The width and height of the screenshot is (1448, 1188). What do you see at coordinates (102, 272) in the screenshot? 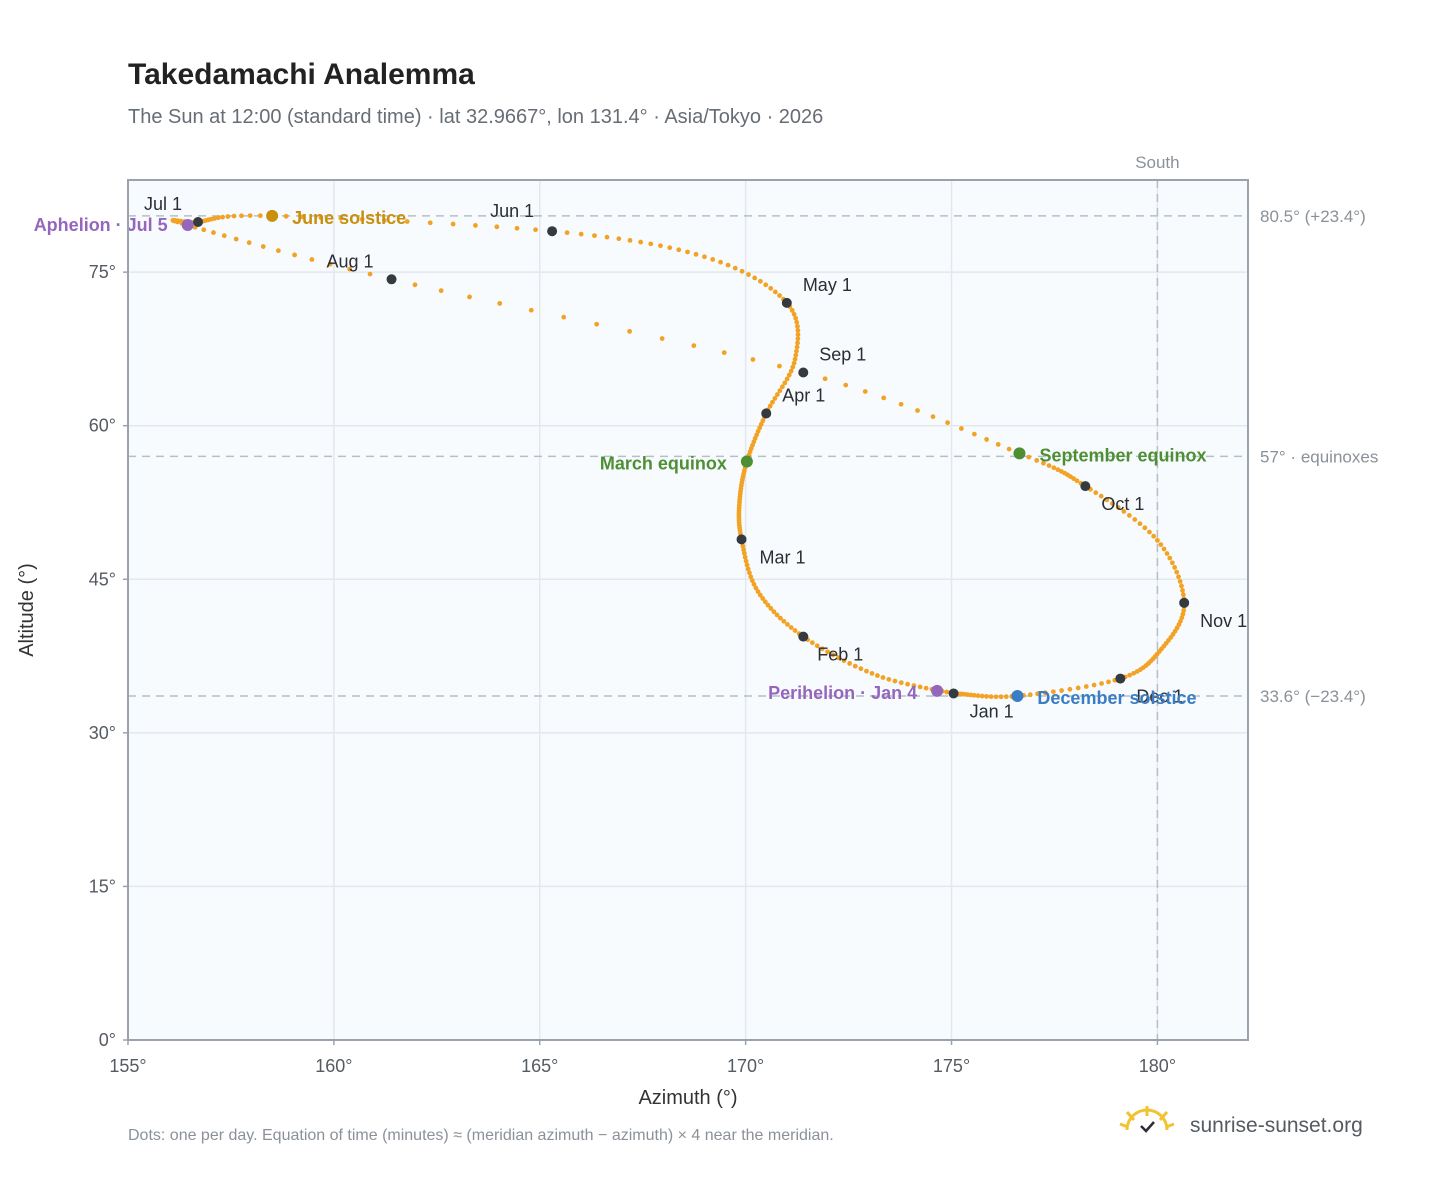
I see `y-tick-label: 75°` at bounding box center [102, 272].